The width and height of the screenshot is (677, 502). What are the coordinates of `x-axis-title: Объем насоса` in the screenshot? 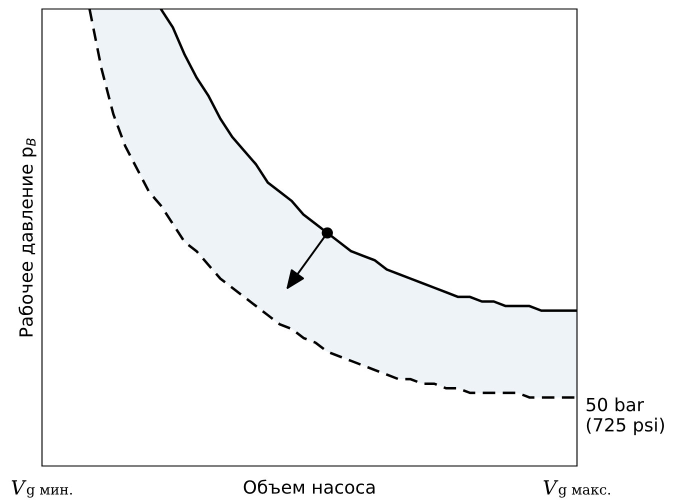 It's located at (309, 487).